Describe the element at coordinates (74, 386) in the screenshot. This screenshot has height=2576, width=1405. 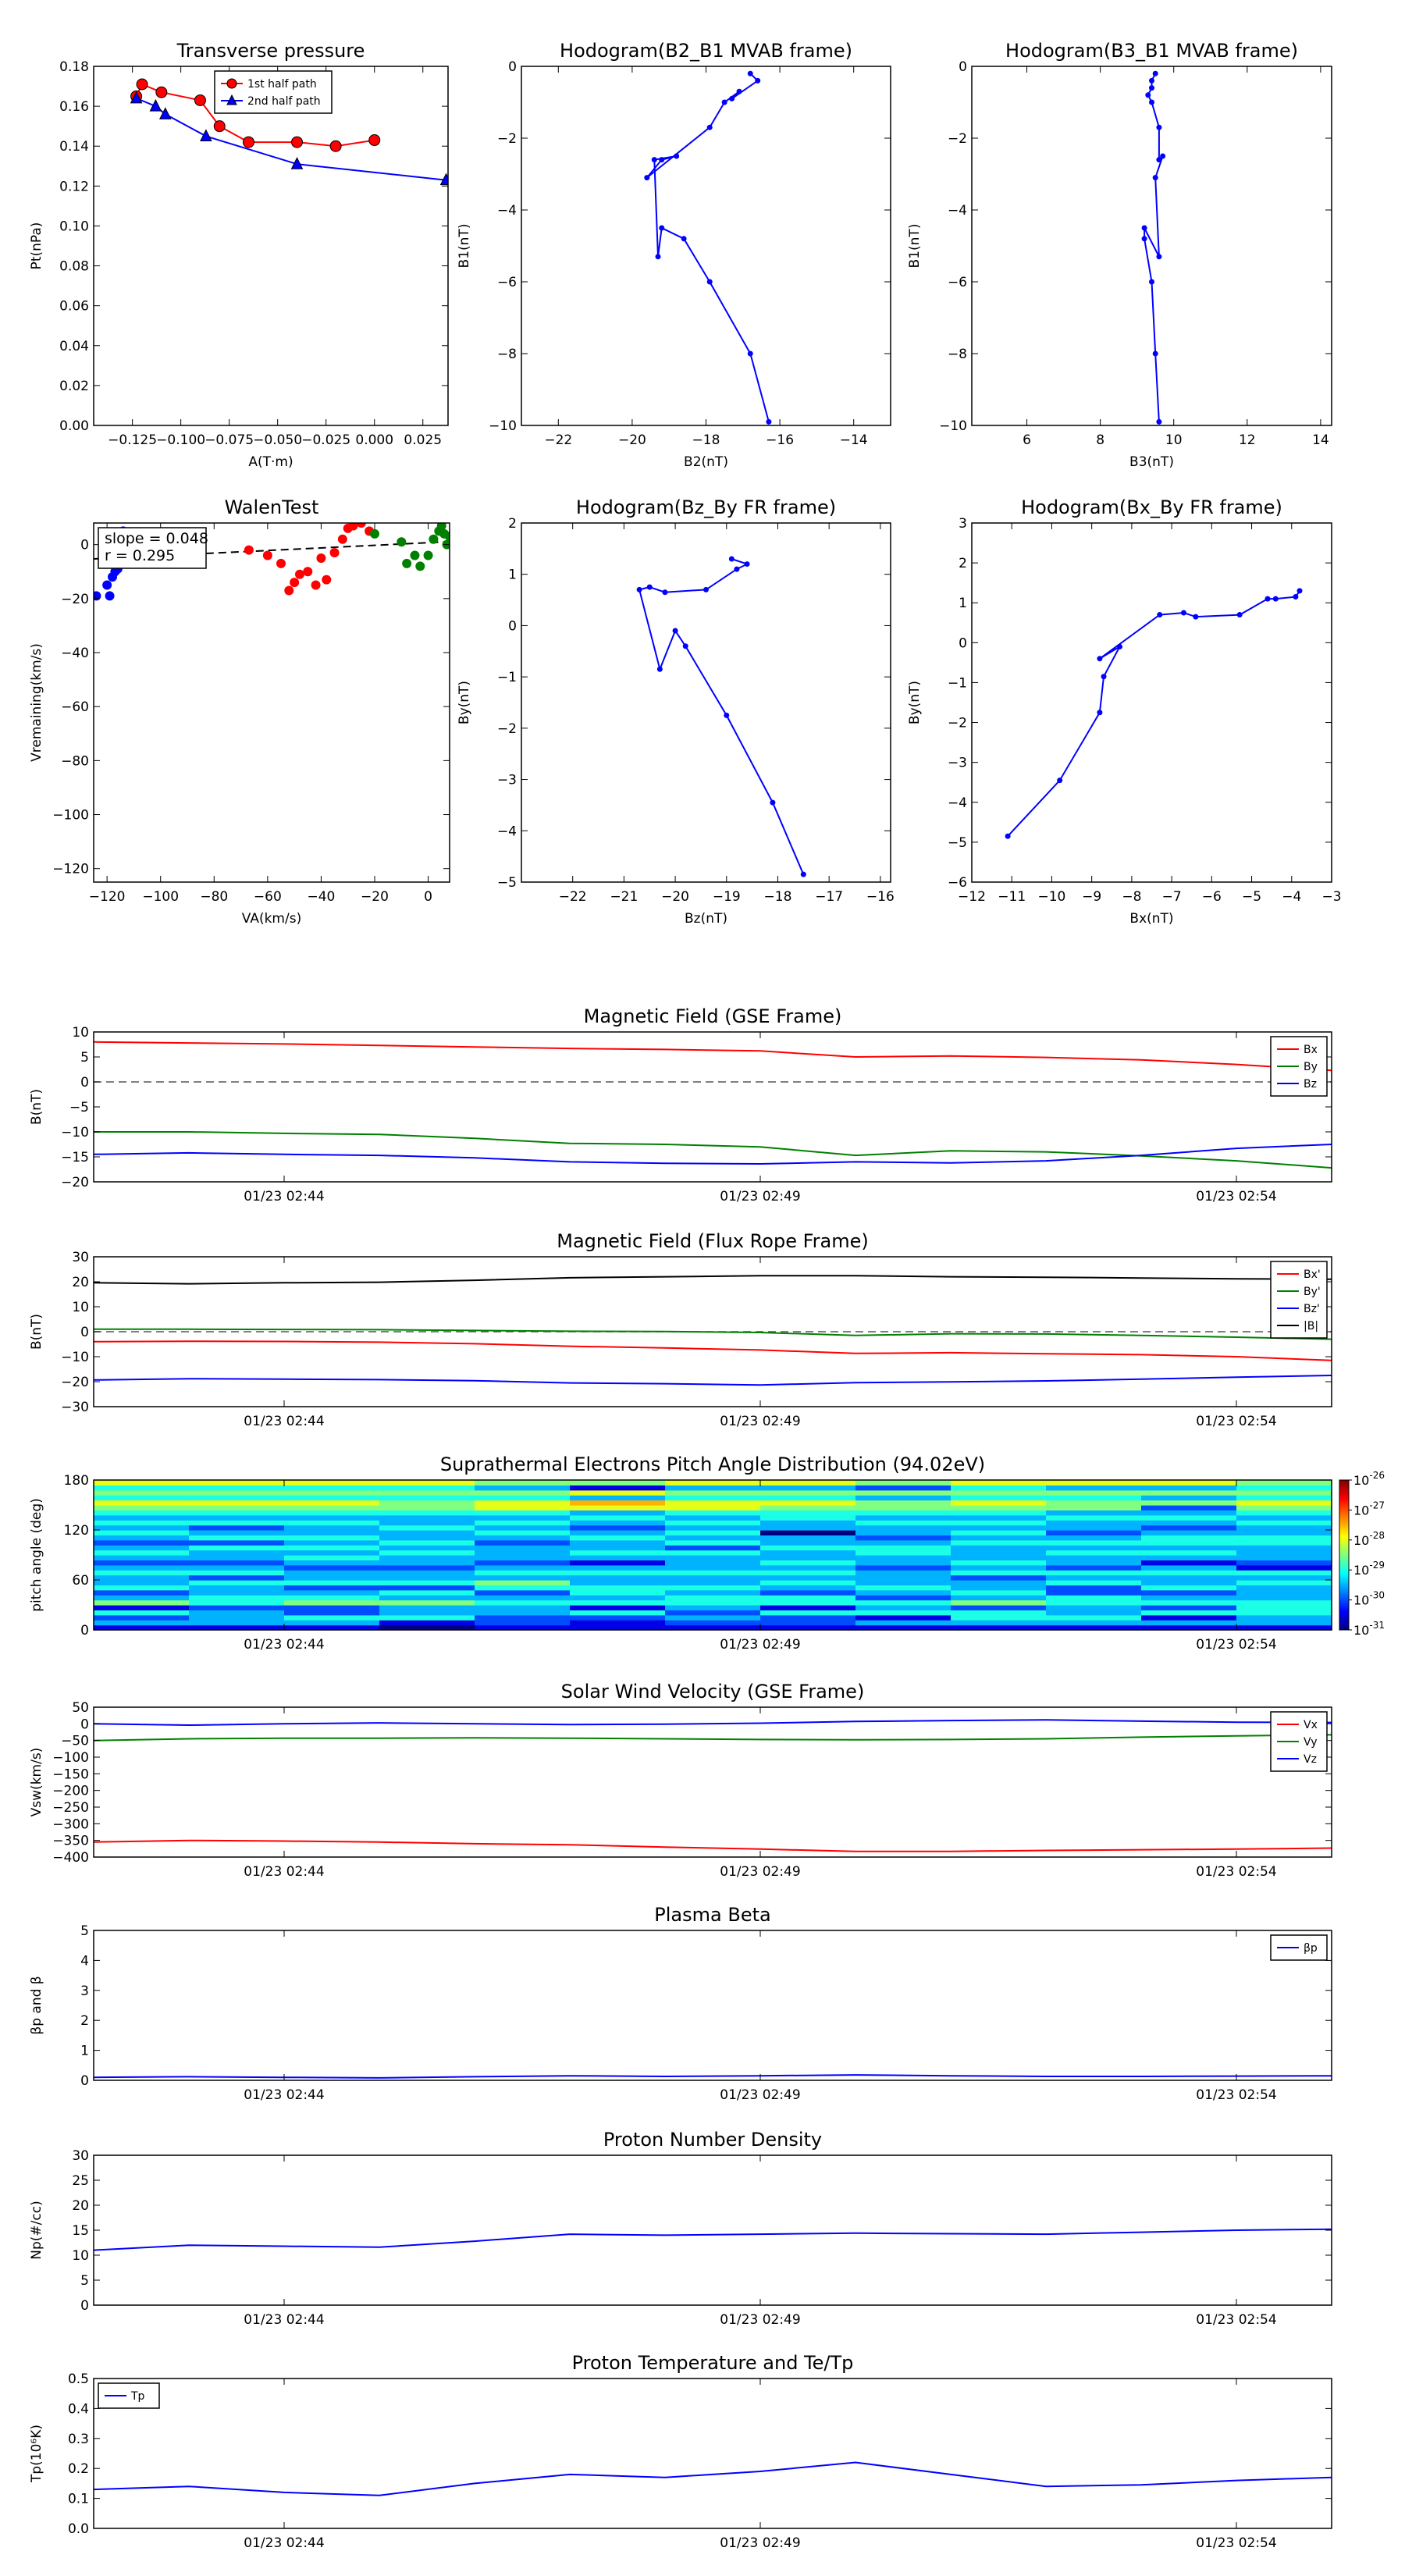
I see `y-tick-label: 0.02` at that location.